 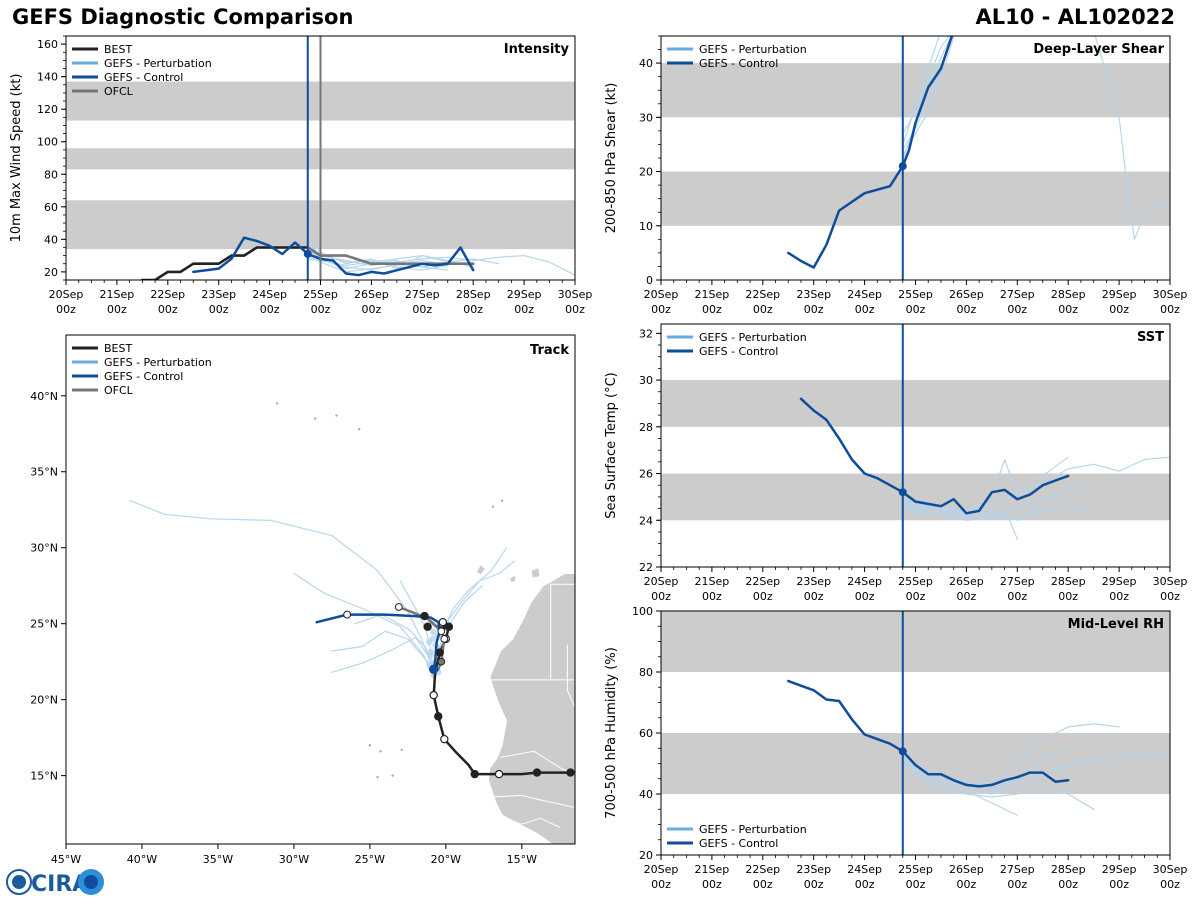 What do you see at coordinates (646, 794) in the screenshot?
I see `y-tick-label: 40` at bounding box center [646, 794].